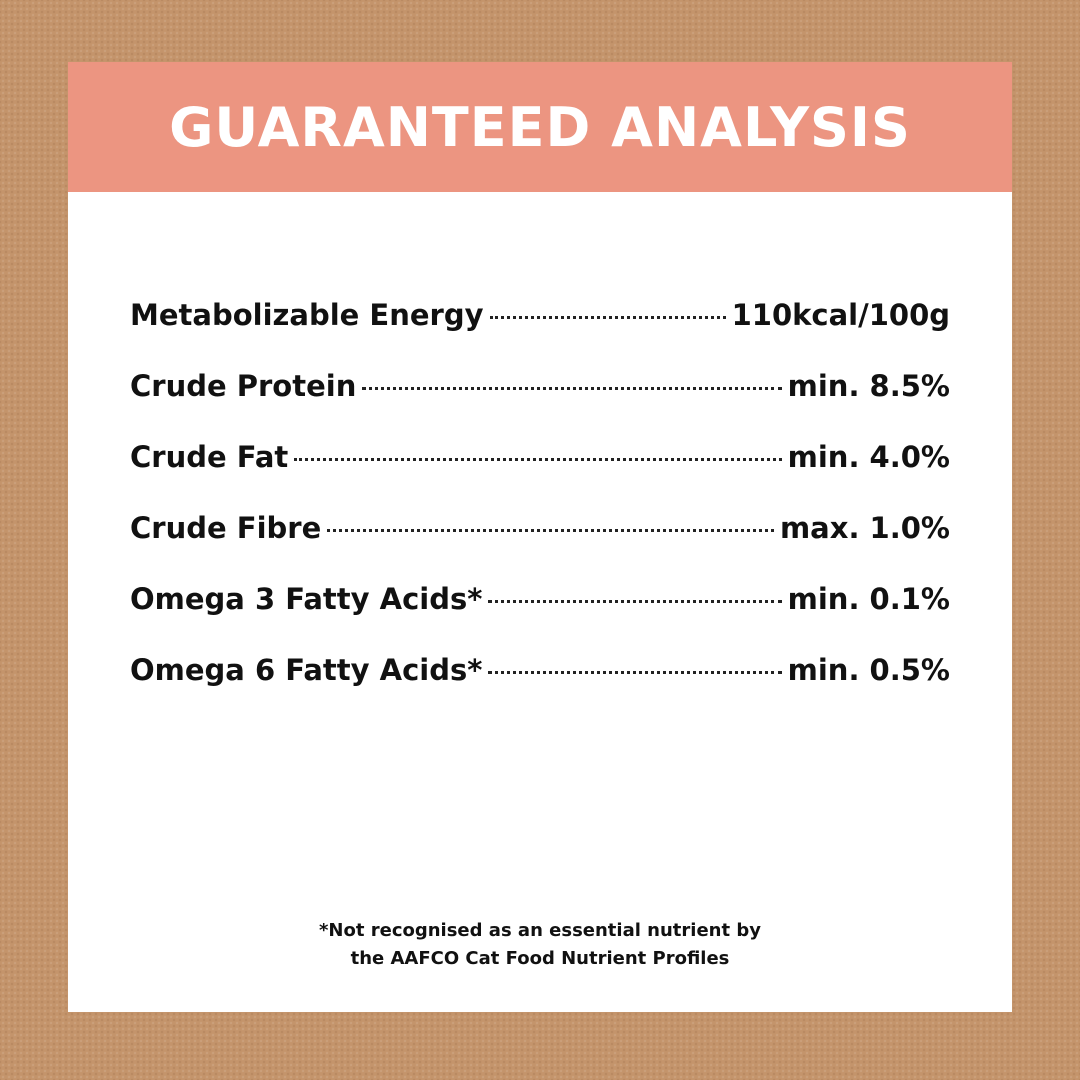 The image size is (1080, 1080). What do you see at coordinates (840, 315) in the screenshot?
I see `nutrient-value: 110kcal/100g` at bounding box center [840, 315].